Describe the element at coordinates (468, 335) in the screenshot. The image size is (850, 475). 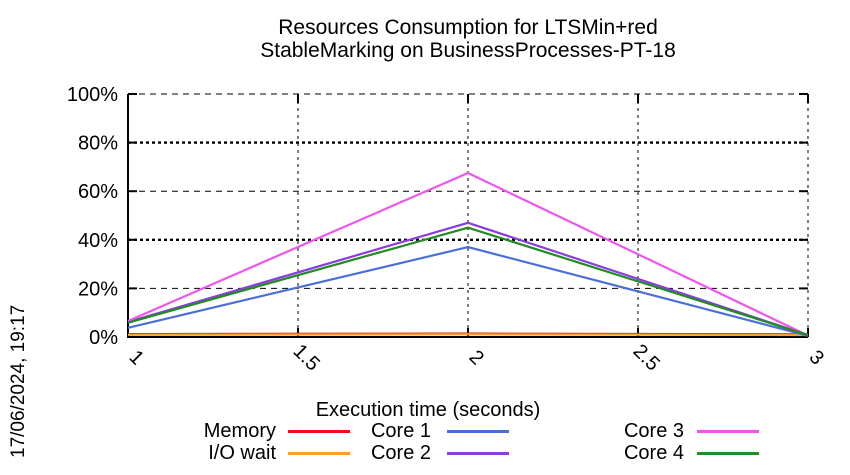
I see `series-line-i-o-wait` at that location.